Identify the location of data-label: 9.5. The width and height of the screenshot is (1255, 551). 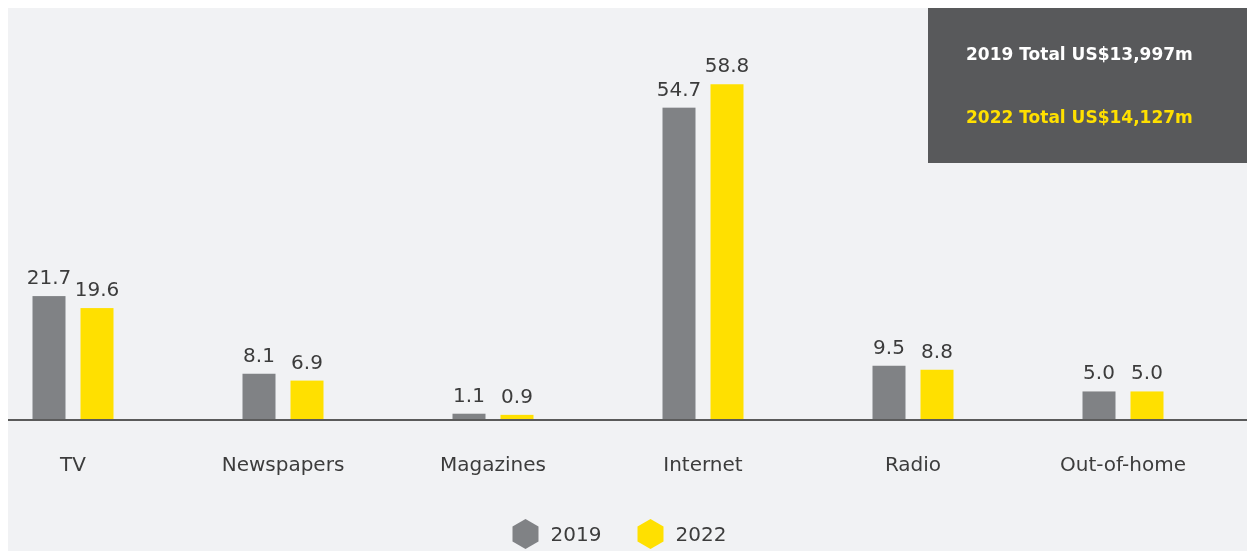
(889, 346).